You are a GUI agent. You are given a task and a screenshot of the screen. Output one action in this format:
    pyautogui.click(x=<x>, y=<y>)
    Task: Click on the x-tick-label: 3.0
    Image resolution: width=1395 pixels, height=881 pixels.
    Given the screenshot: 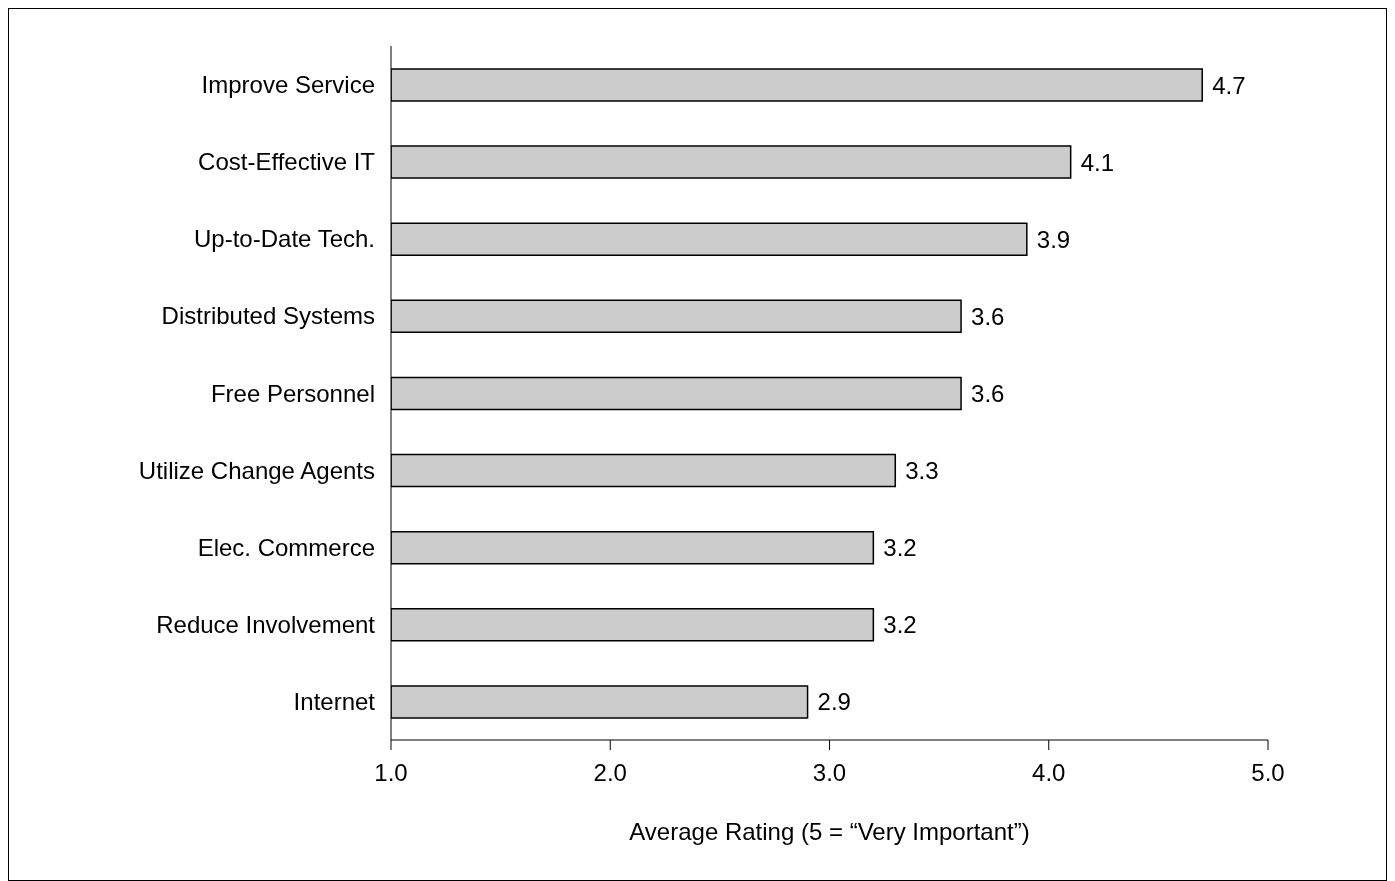 What is the action you would take?
    pyautogui.click(x=829, y=773)
    